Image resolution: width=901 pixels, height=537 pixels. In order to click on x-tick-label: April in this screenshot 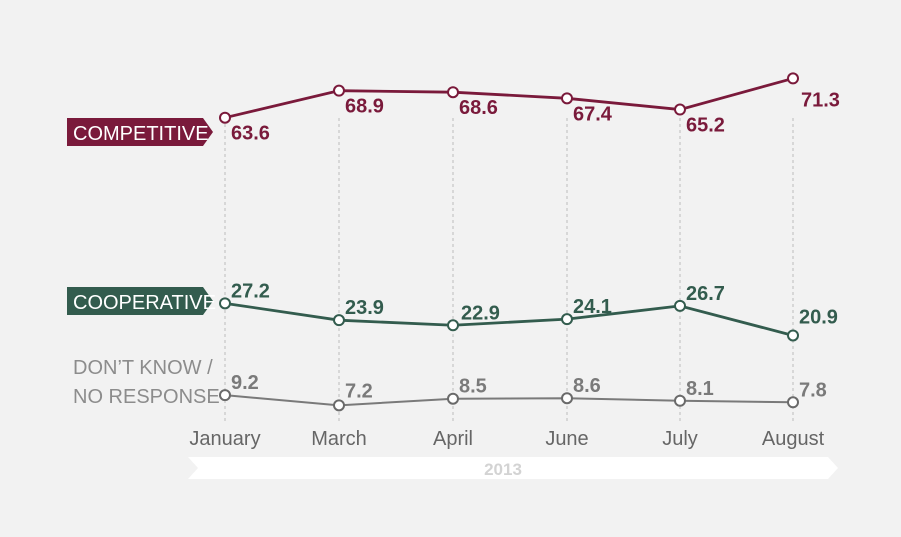, I will do `click(453, 439)`.